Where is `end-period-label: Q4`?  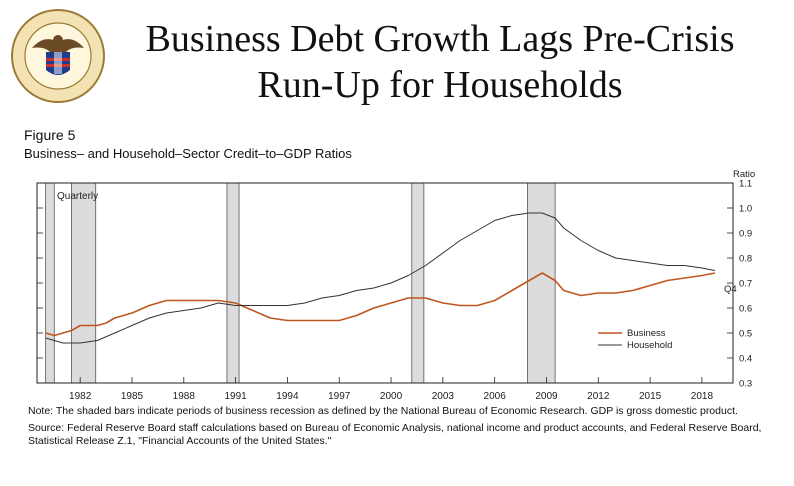 end-period-label: Q4 is located at coordinates (730, 289).